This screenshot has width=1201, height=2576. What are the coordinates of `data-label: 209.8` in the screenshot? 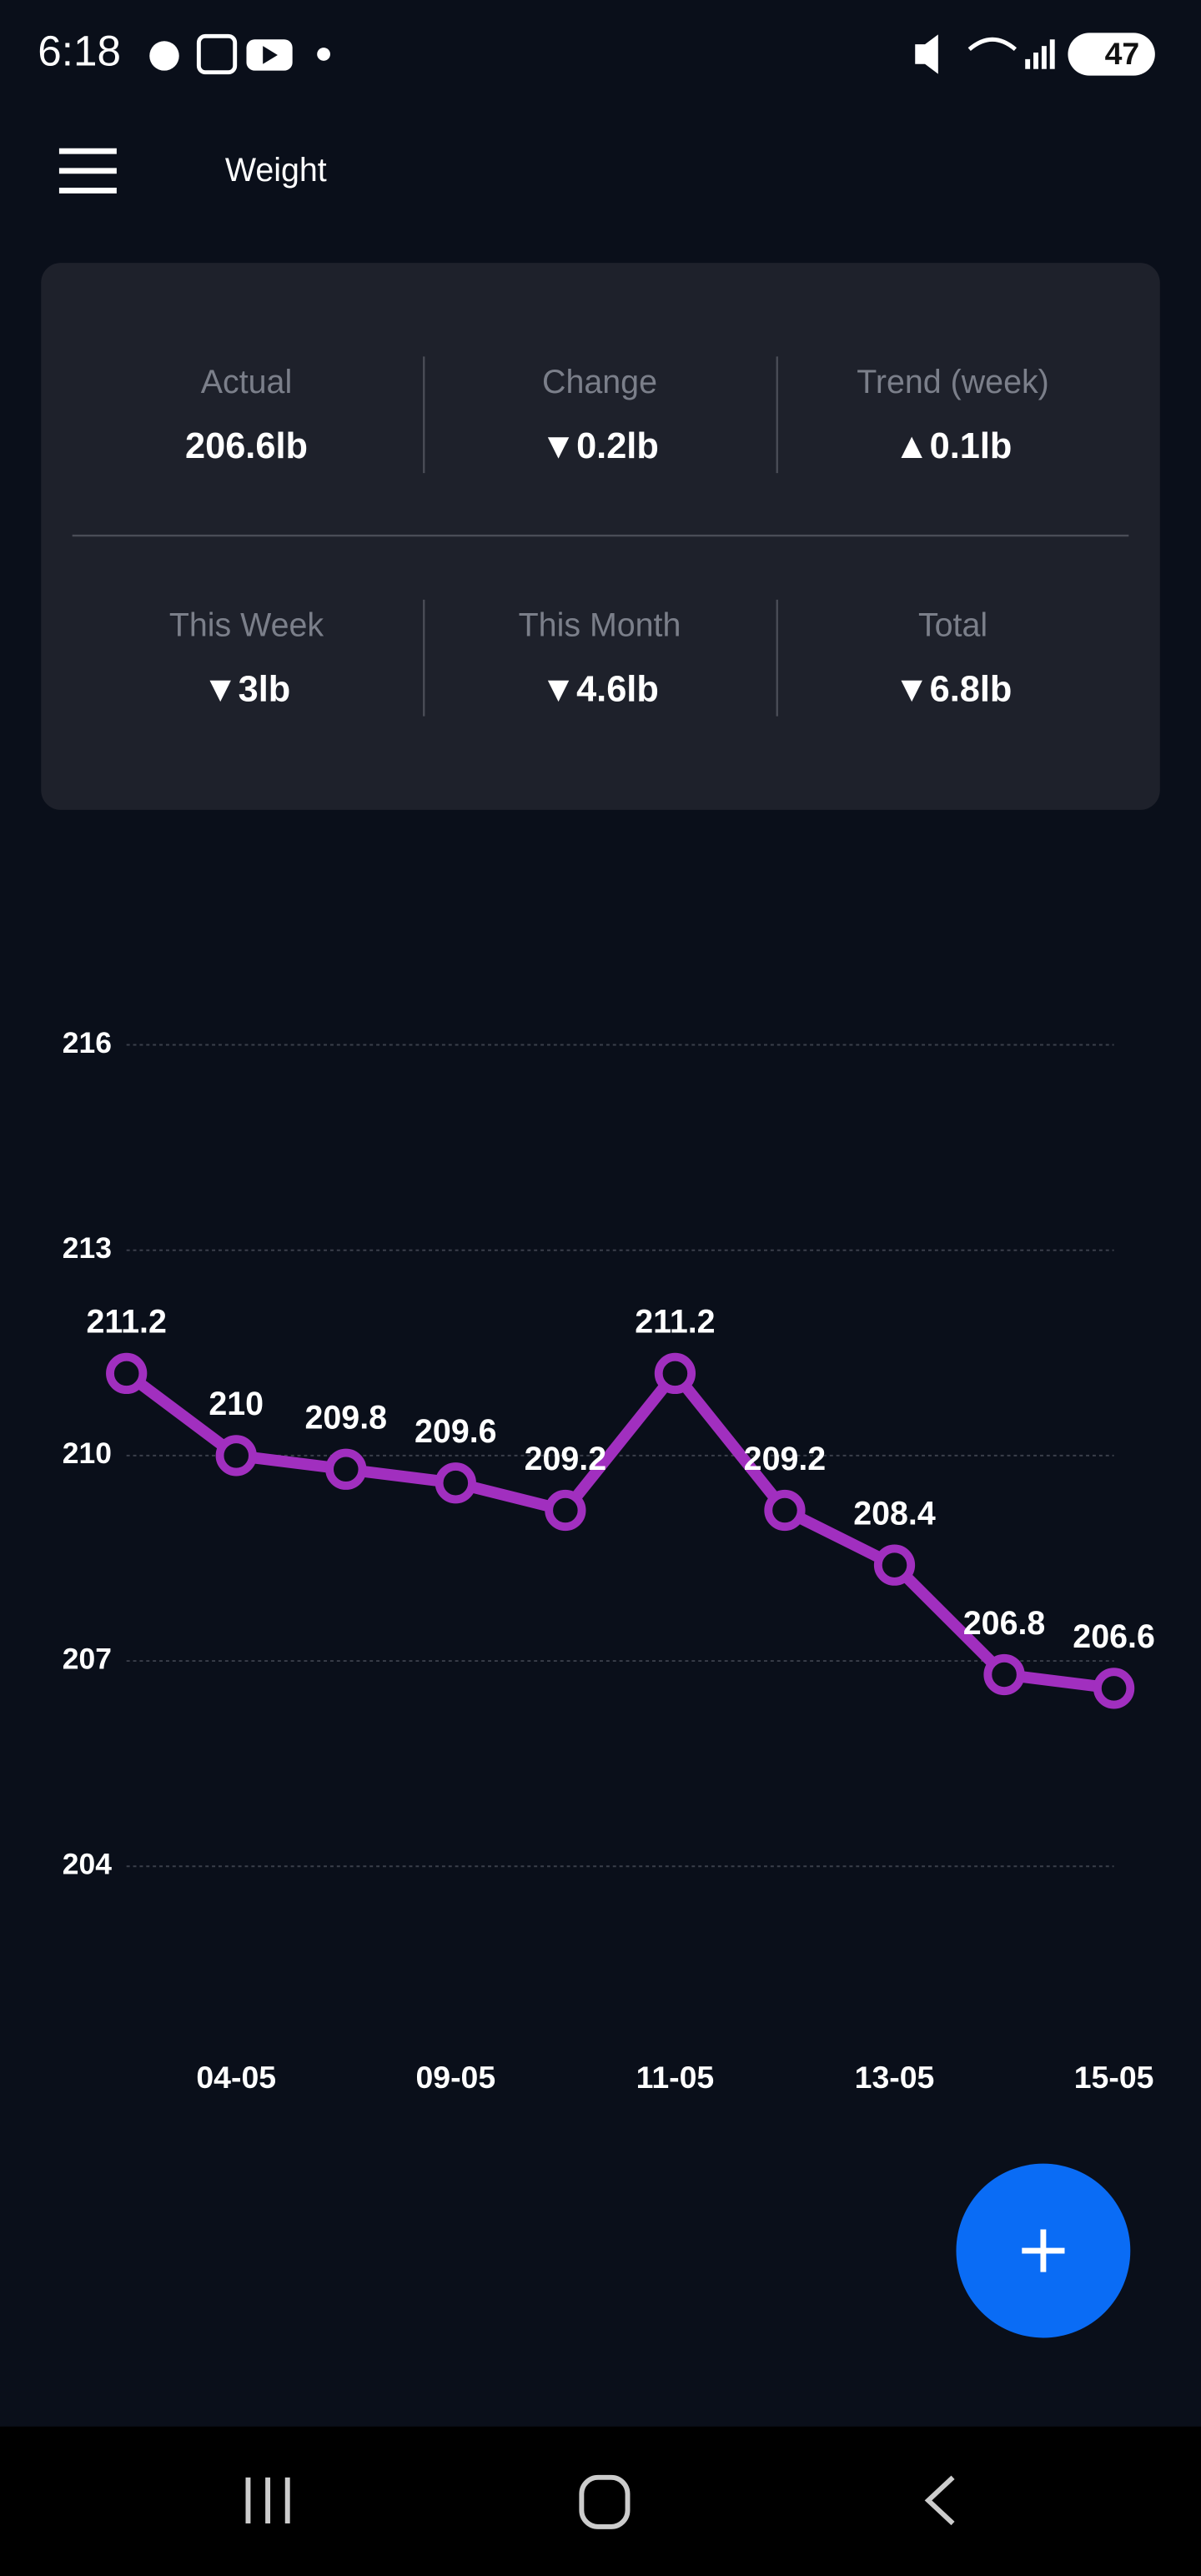 It's located at (346, 1418).